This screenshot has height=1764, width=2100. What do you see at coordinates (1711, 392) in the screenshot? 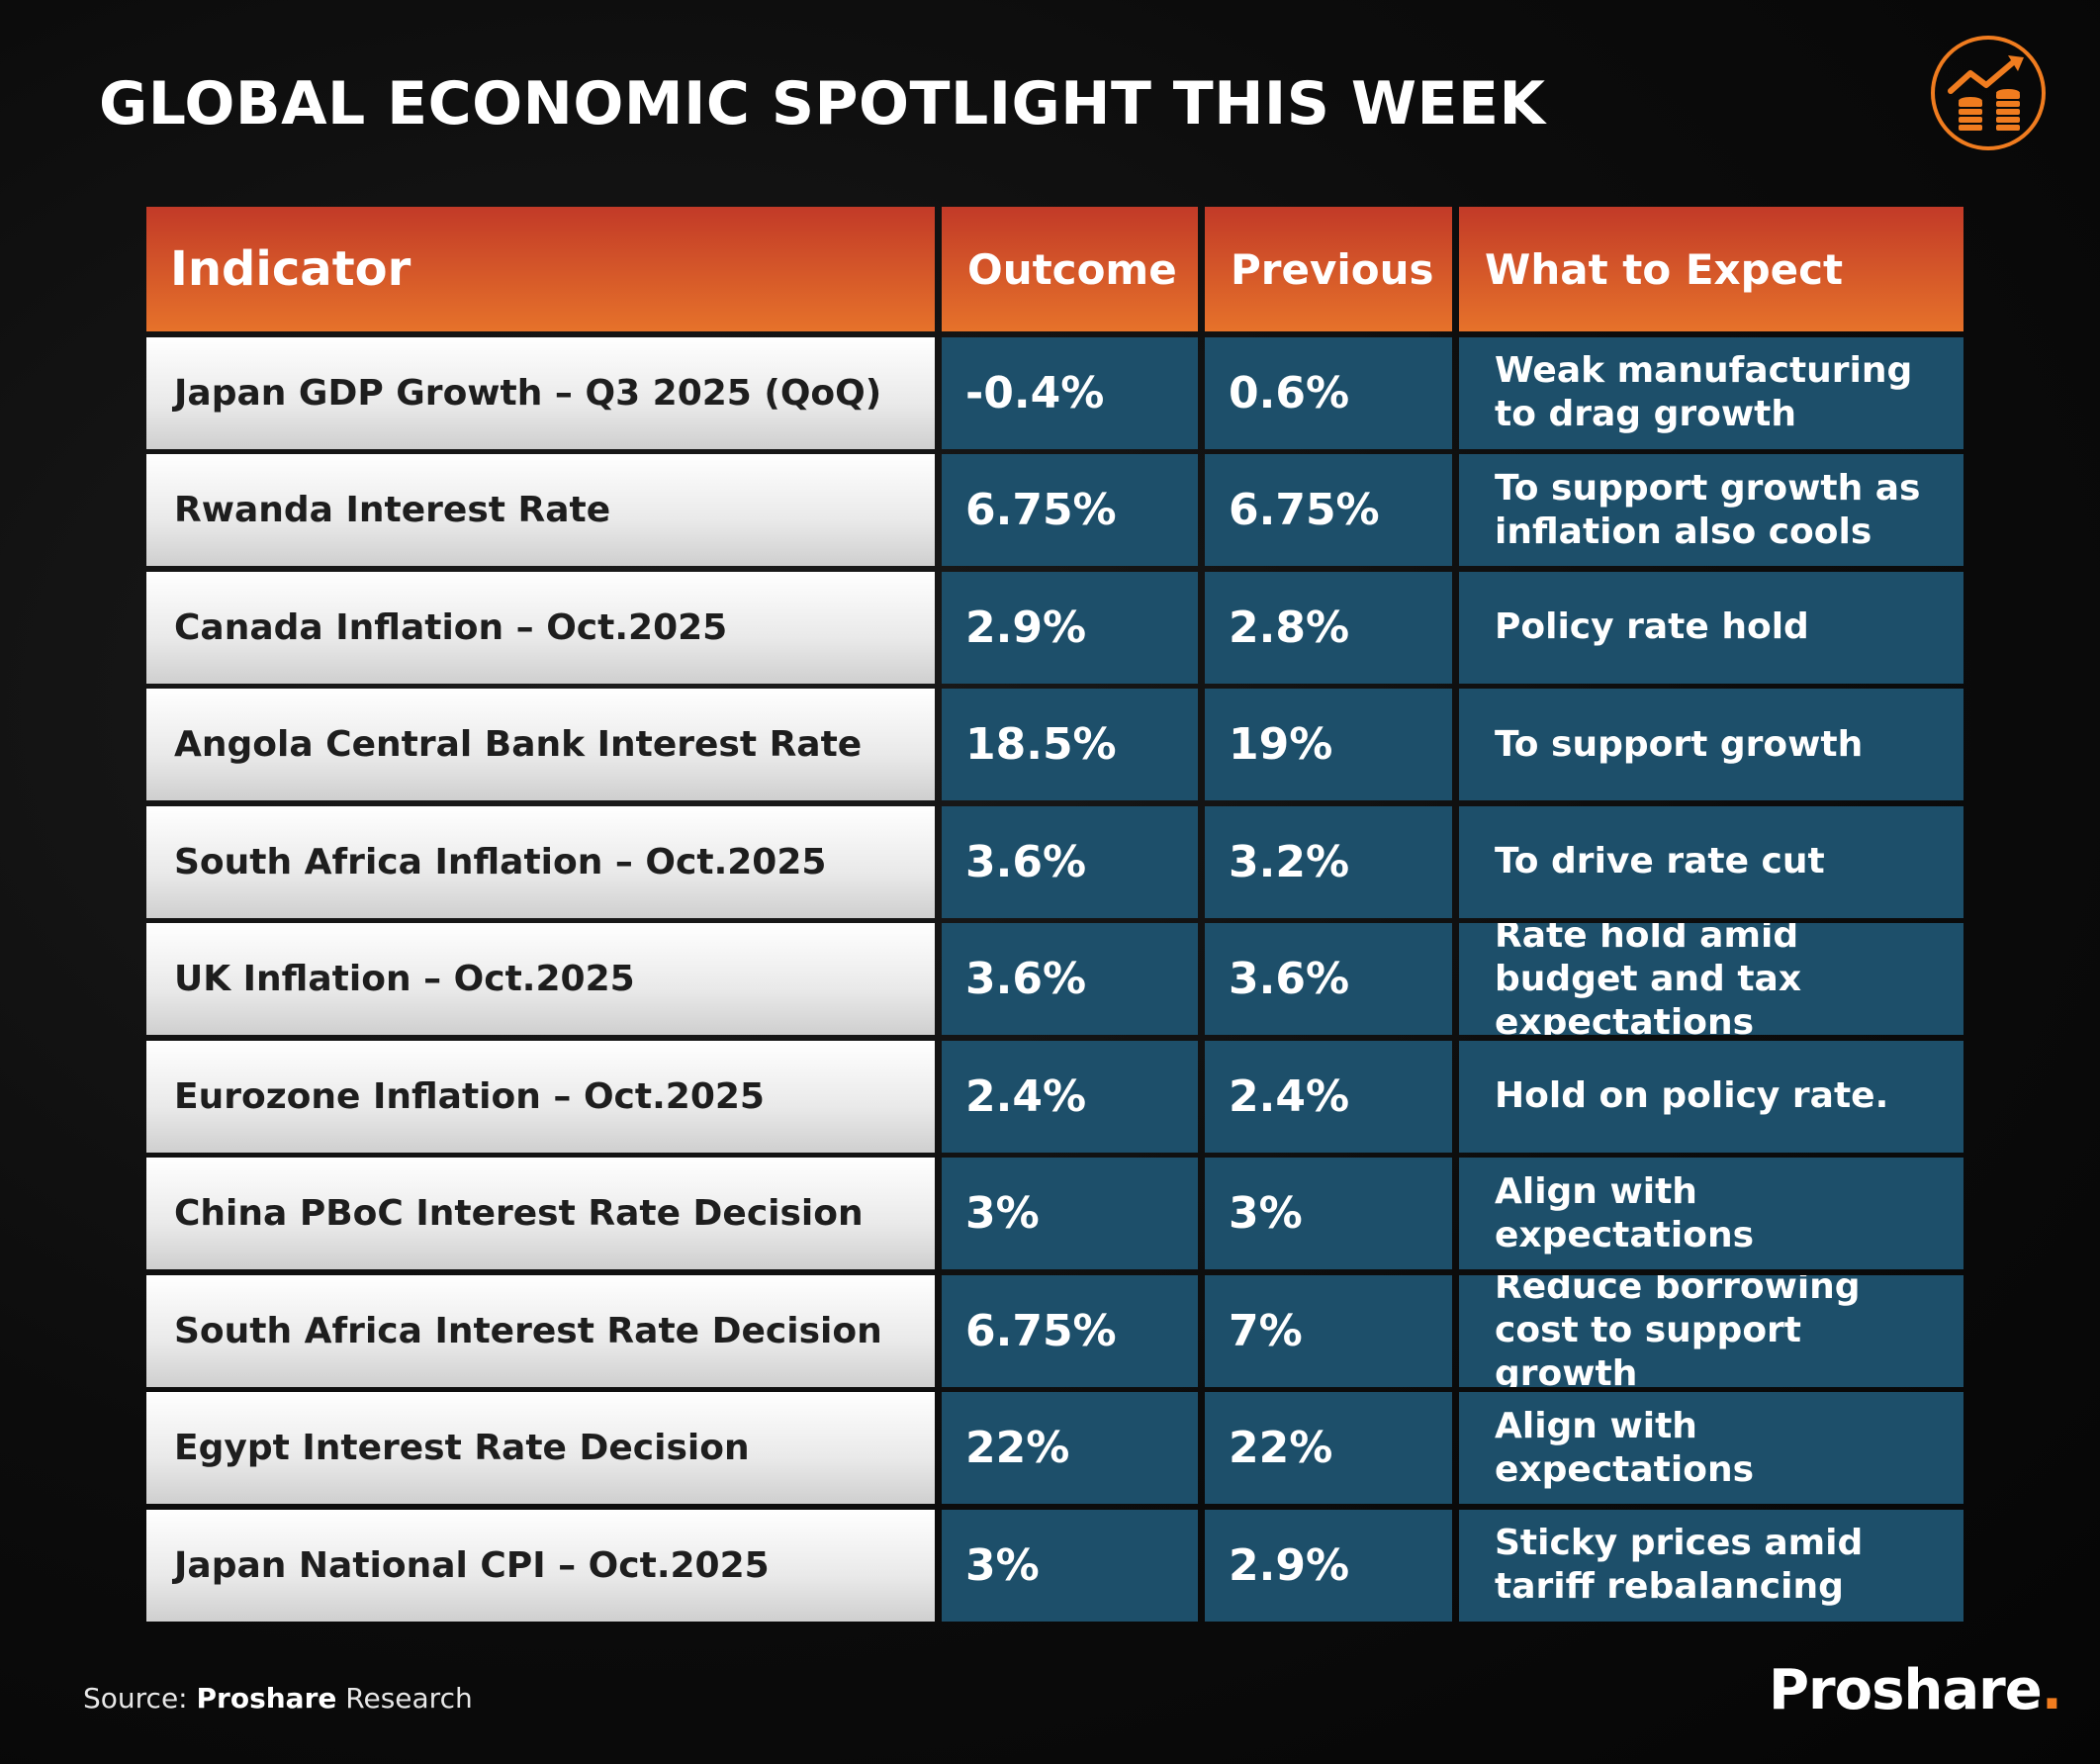
I see `expectation-cell: Weak manufacturing to drag growth` at bounding box center [1711, 392].